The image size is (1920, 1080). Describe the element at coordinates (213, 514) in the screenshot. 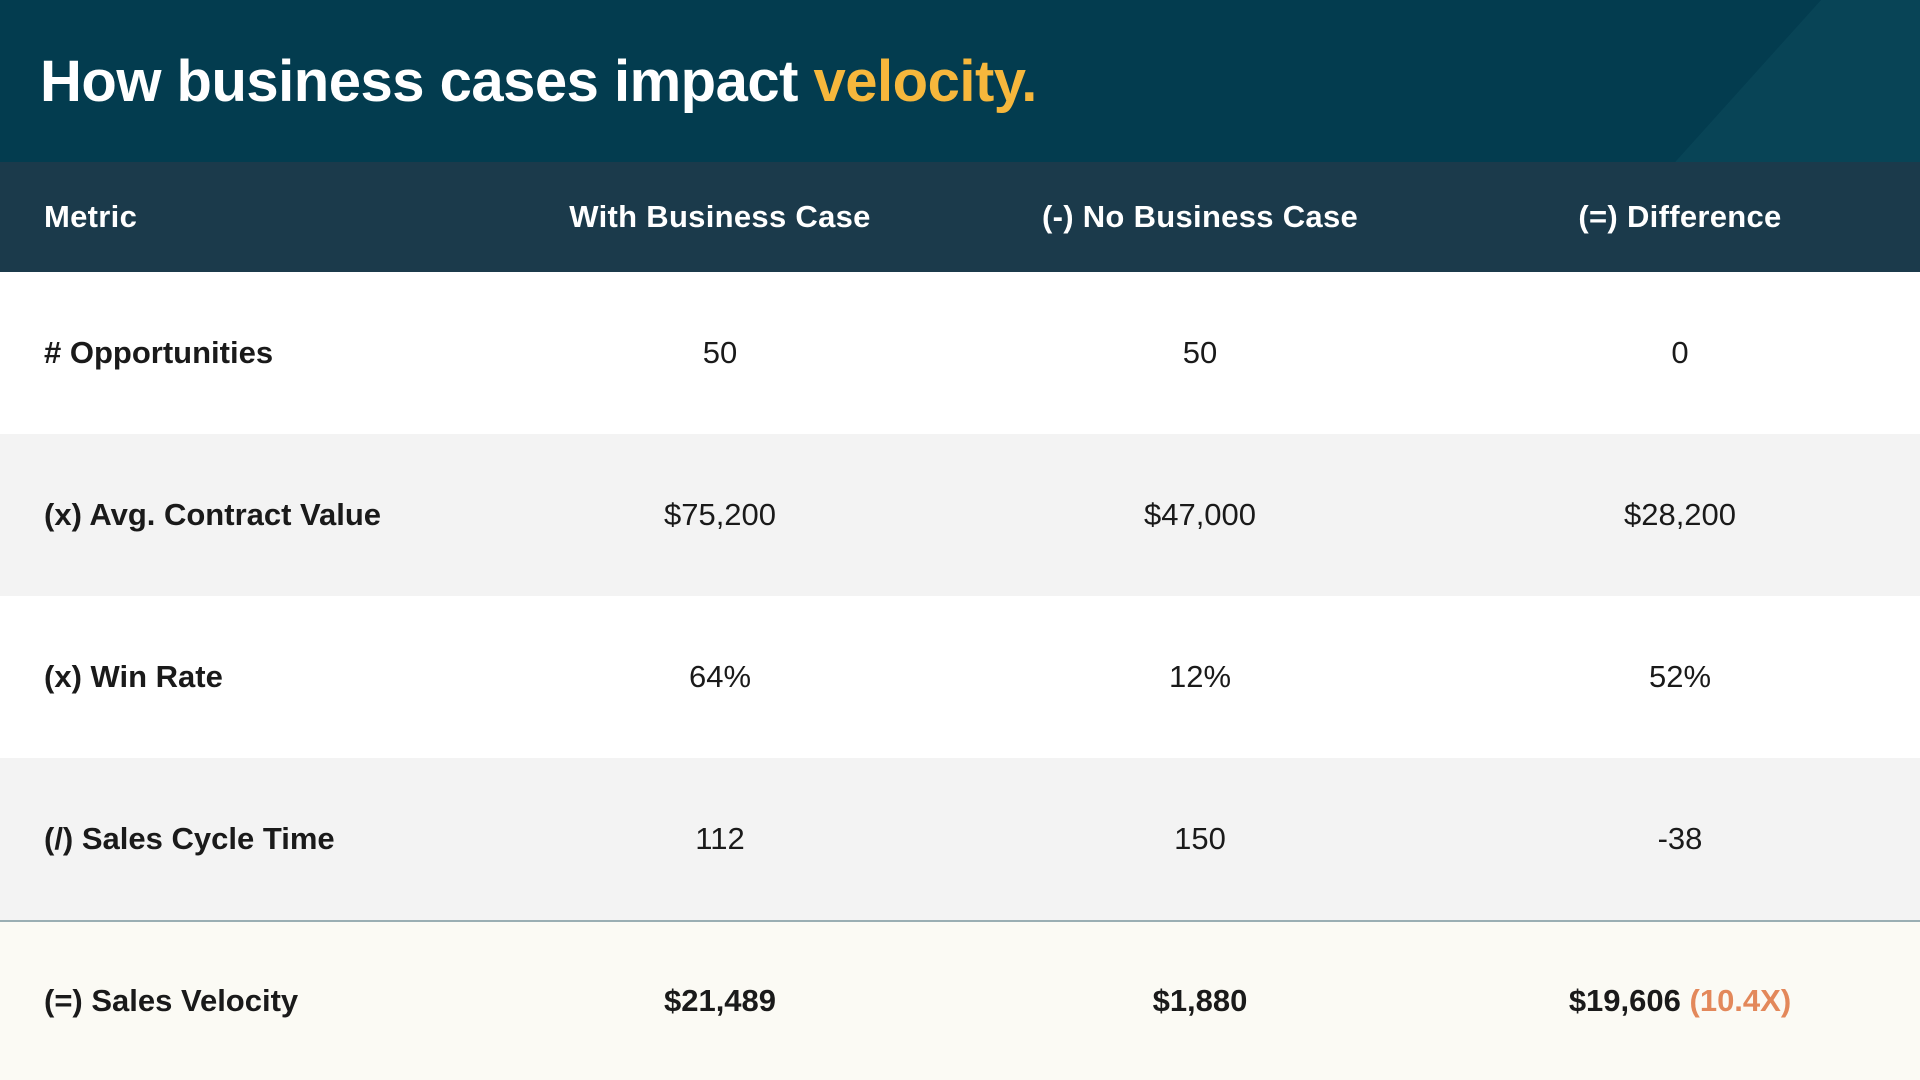

I see `metric-label: (x) Avg. Contract Value` at that location.